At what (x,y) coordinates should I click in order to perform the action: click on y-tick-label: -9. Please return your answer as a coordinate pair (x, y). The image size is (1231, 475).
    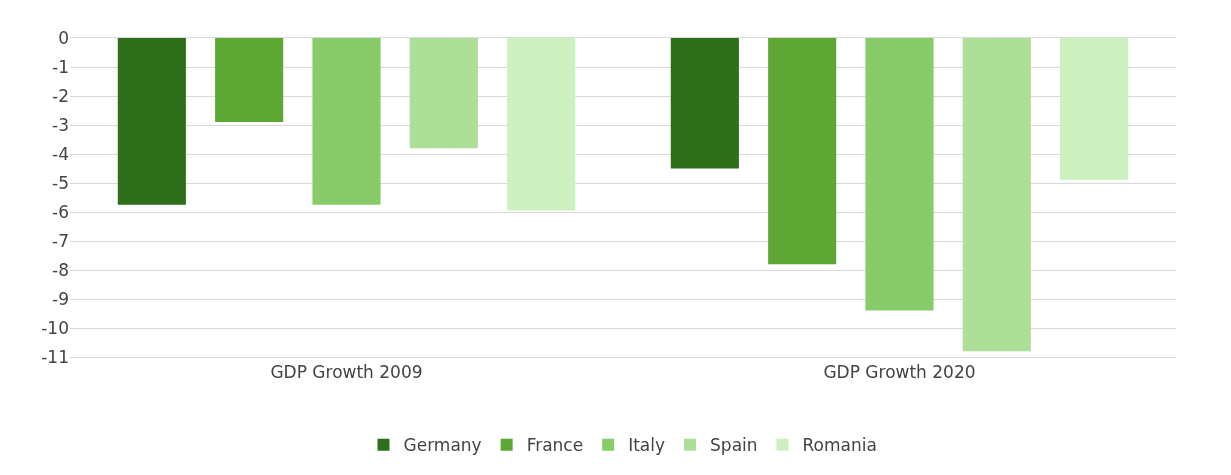
    Looking at the image, I should click on (60, 298).